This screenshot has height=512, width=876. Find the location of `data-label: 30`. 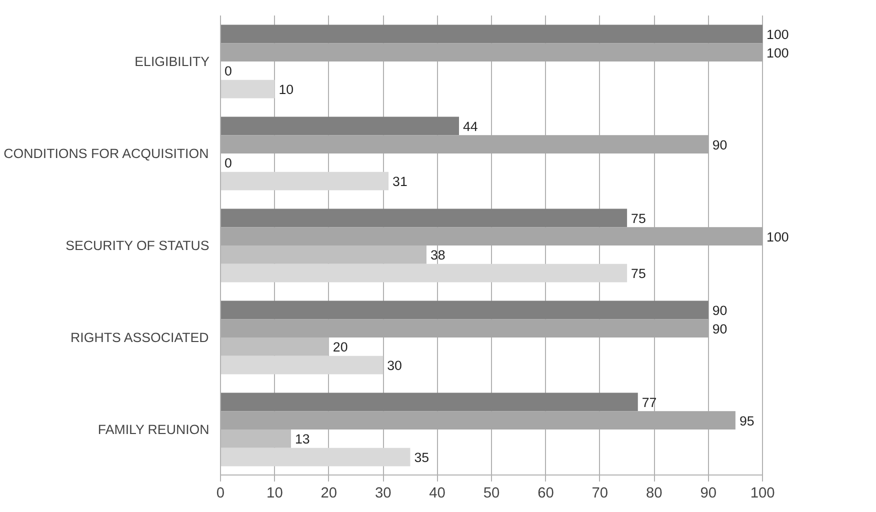

data-label: 30 is located at coordinates (394, 366).